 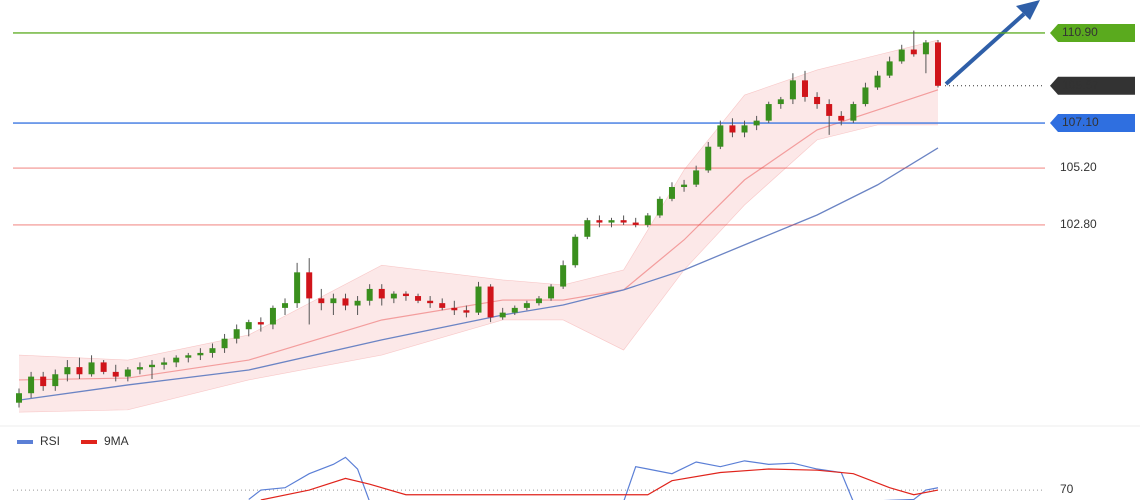 What do you see at coordinates (116, 441) in the screenshot?
I see `legend-label: 9MA` at bounding box center [116, 441].